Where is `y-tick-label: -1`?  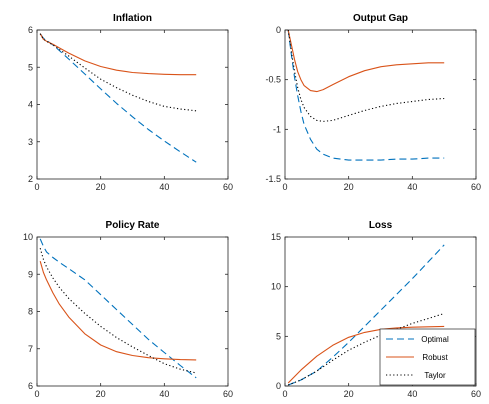 y-tick-label: -1 is located at coordinates (277, 129).